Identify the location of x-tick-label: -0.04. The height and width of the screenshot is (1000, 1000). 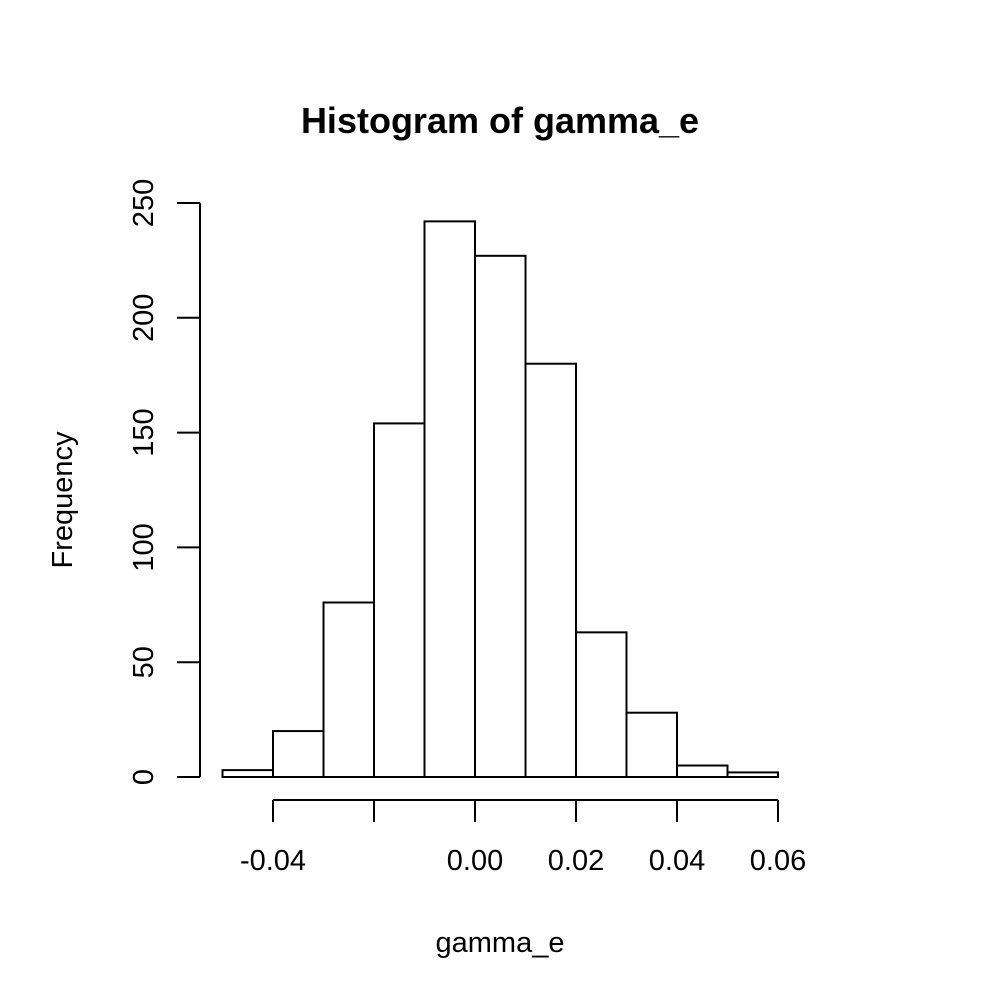
(273, 861).